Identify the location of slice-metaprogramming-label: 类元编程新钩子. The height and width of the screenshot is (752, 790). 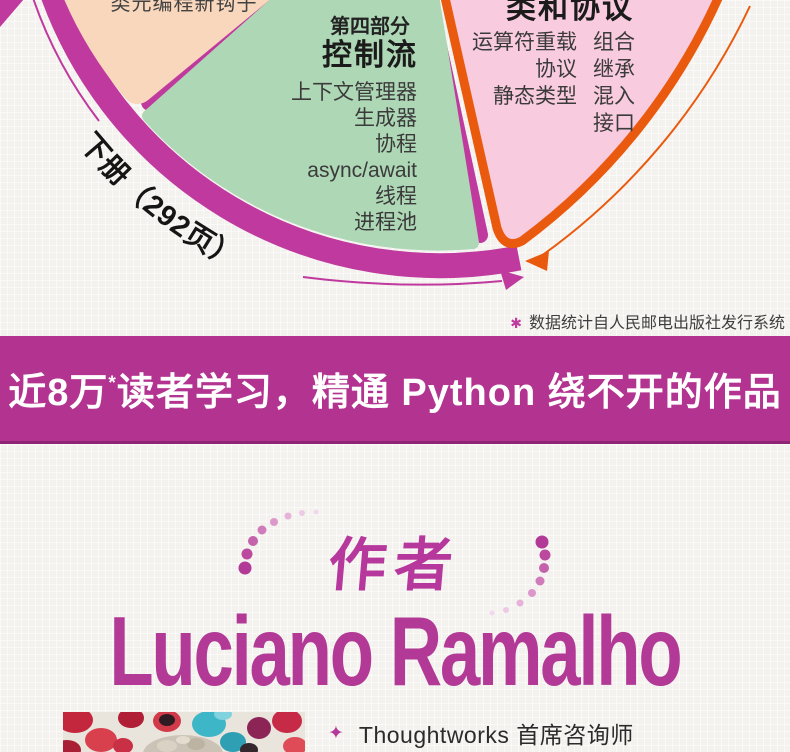
(184, 7).